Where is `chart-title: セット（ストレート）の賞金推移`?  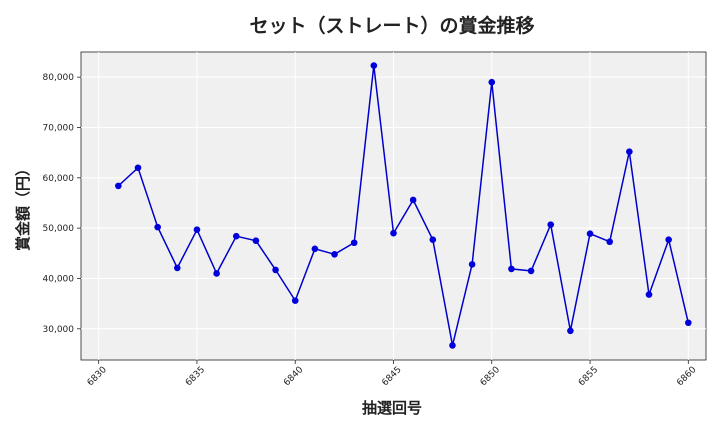 chart-title: セット（ストレート）の賞金推移 is located at coordinates (391, 25).